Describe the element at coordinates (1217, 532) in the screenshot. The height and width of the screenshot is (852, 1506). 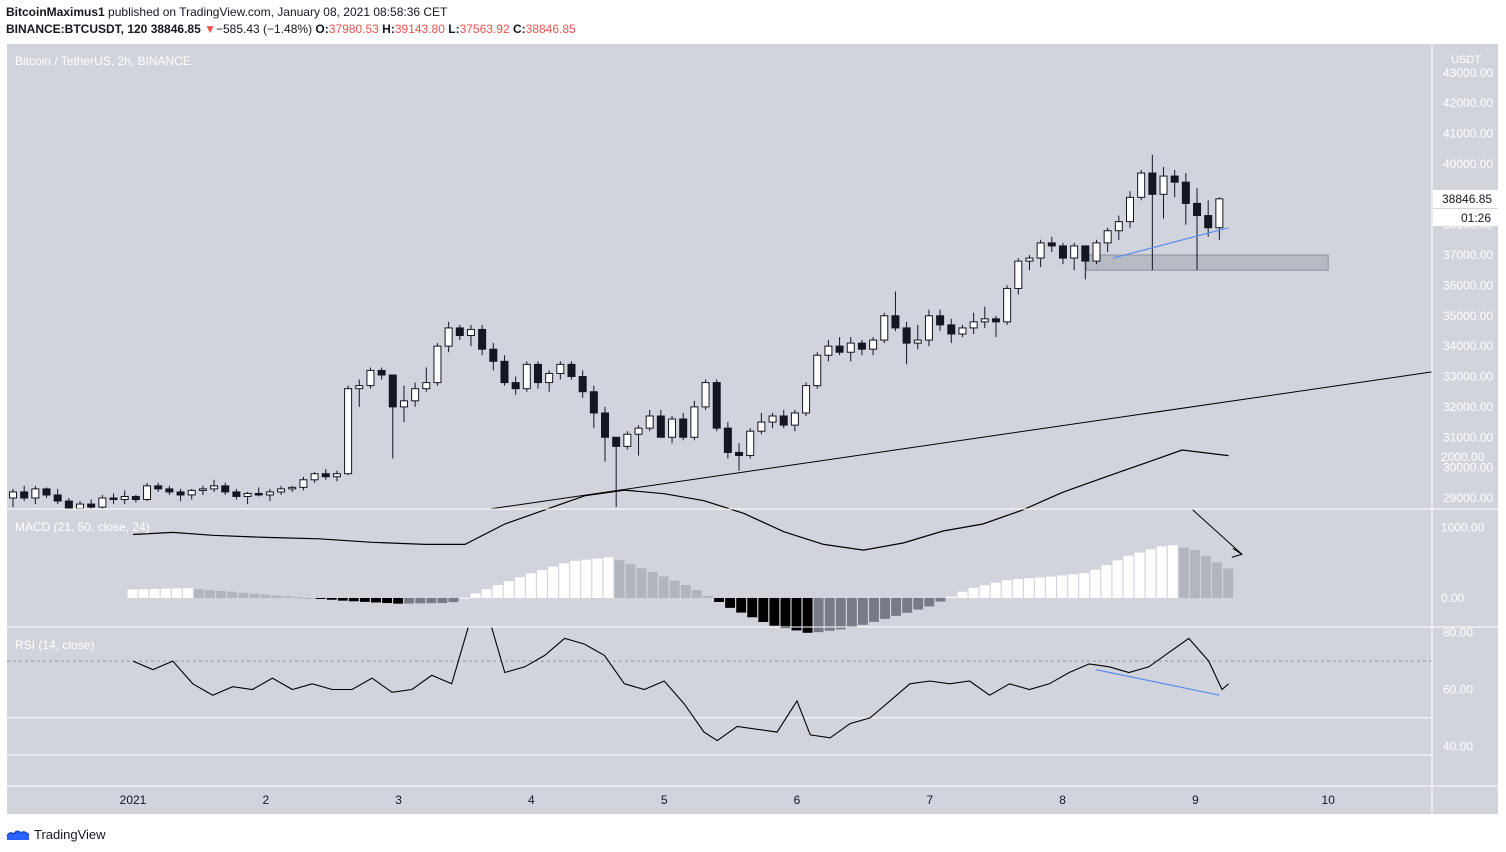
I see `macd-arrow` at that location.